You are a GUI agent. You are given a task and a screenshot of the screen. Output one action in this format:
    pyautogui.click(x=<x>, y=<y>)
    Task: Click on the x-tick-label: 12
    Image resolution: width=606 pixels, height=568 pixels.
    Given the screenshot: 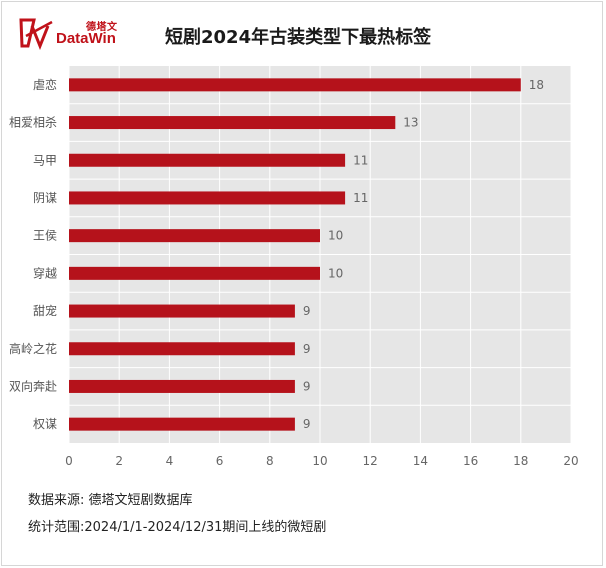 What is the action you would take?
    pyautogui.click(x=370, y=461)
    